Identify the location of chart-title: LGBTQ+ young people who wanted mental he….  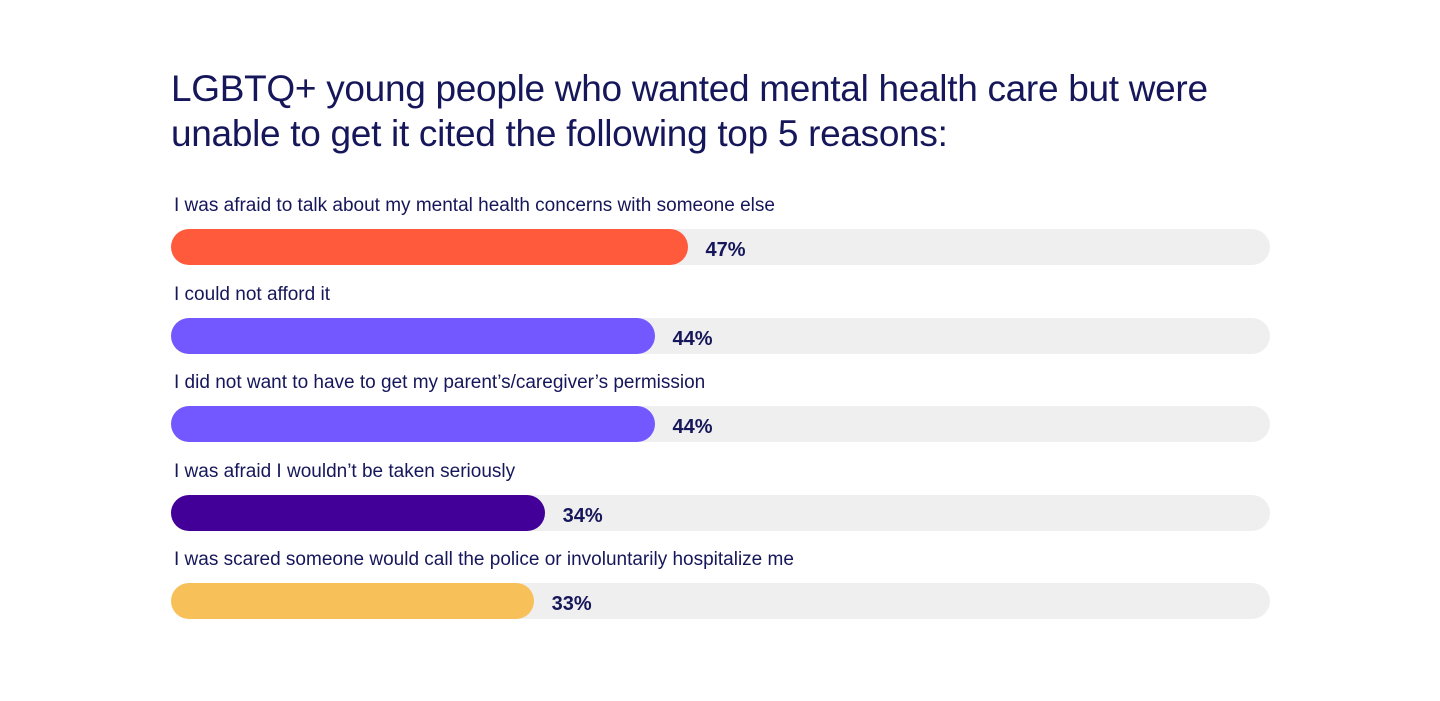
(689, 111).